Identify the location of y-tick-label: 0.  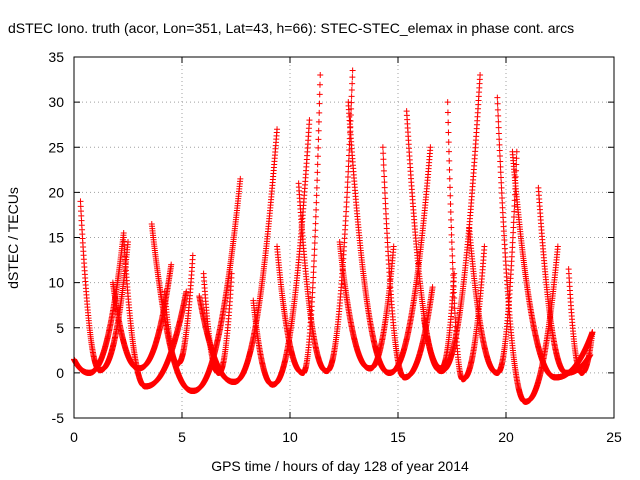
(60, 373).